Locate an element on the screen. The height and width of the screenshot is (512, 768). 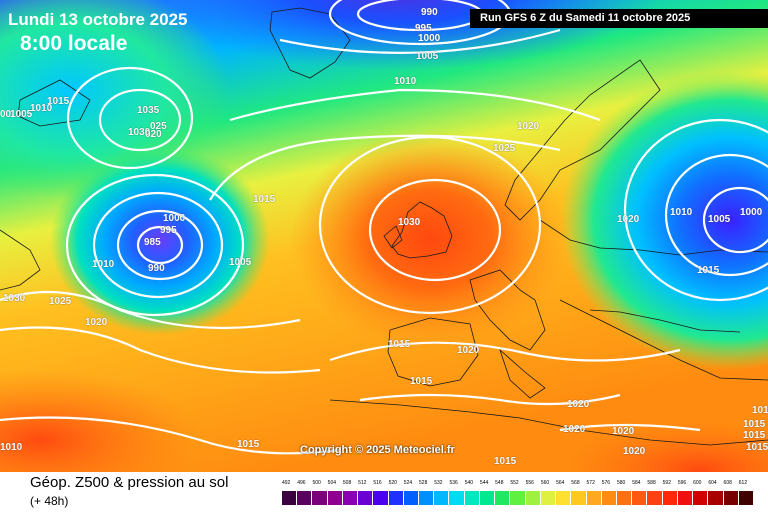
scale-tick-label: 520 is located at coordinates (392, 483).